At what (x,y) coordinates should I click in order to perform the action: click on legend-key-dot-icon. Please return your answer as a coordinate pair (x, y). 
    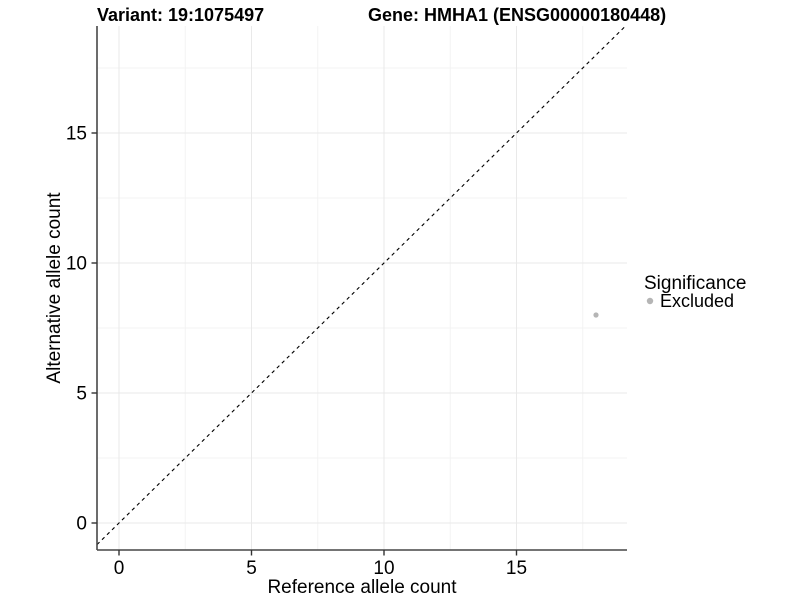
    Looking at the image, I should click on (650, 301).